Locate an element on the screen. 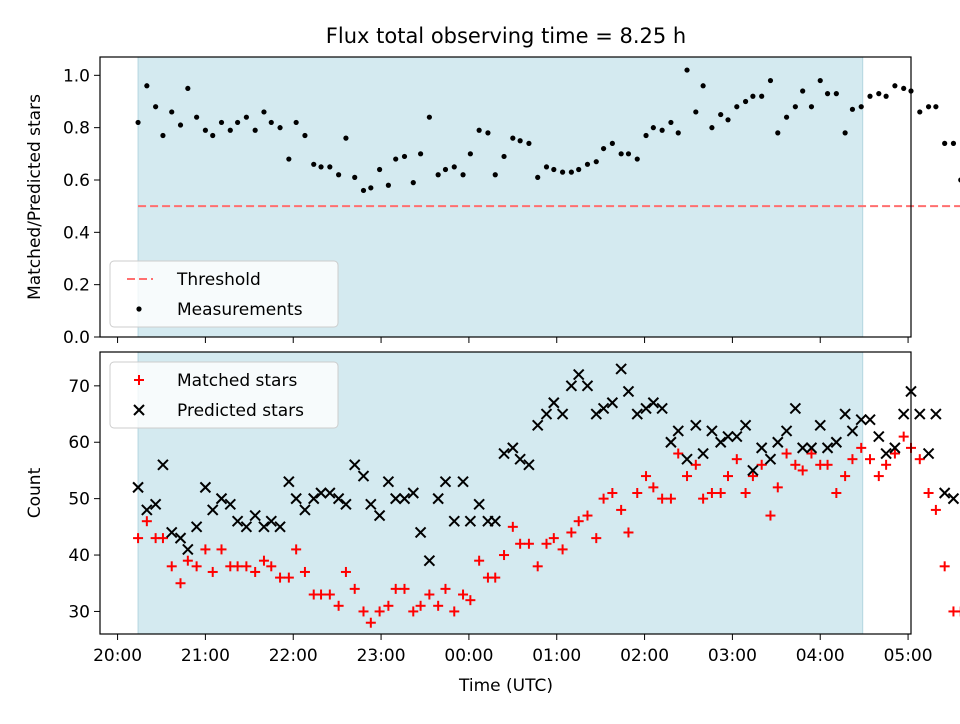 The width and height of the screenshot is (960, 724). y-tick-label: 0.2 is located at coordinates (76, 286).